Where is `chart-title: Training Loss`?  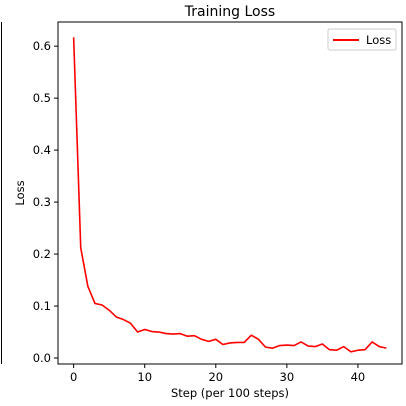
chart-title: Training Loss is located at coordinates (229, 12).